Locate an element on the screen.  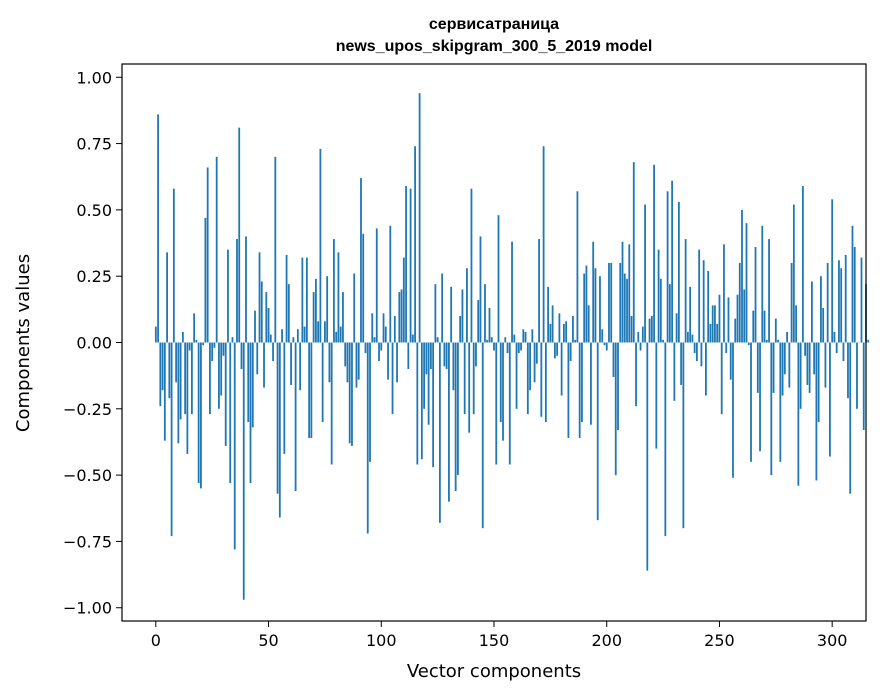
y-tick-label: 0.50 is located at coordinates (94, 210).